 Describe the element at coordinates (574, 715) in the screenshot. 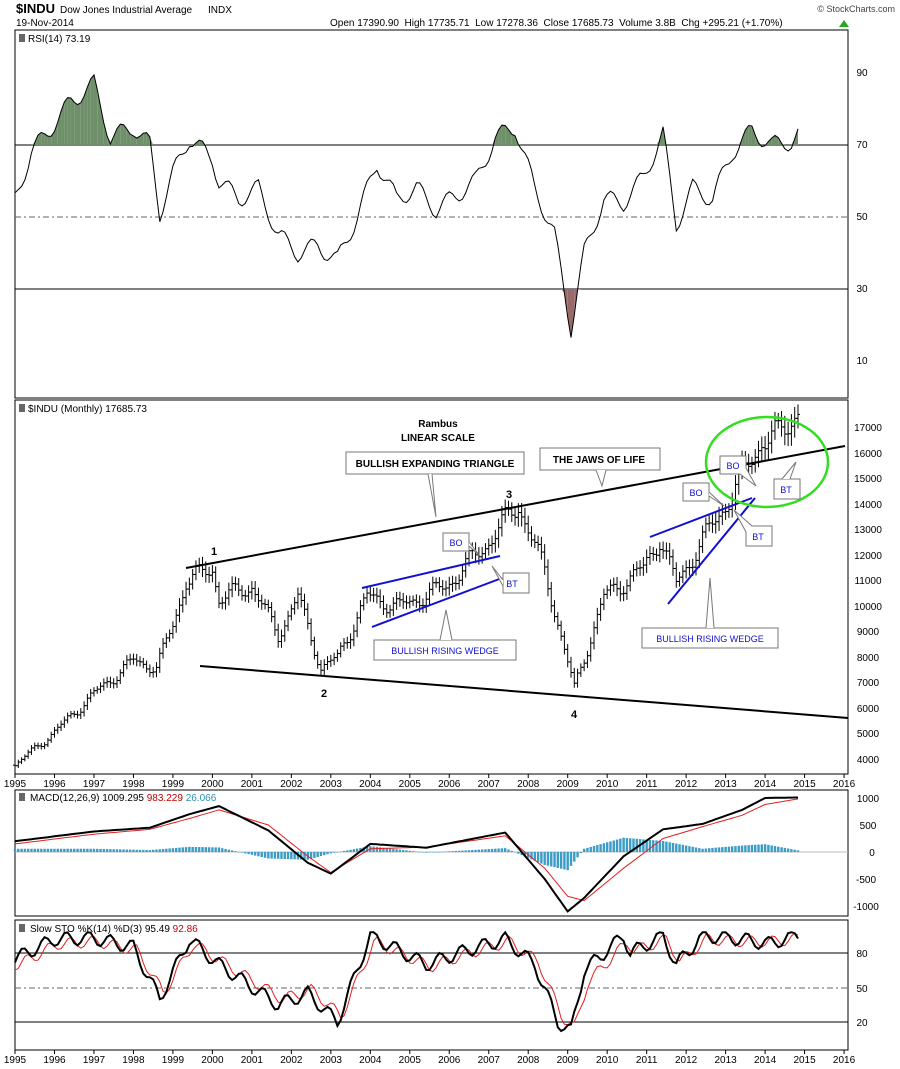

I see `pivot-4: 4` at that location.